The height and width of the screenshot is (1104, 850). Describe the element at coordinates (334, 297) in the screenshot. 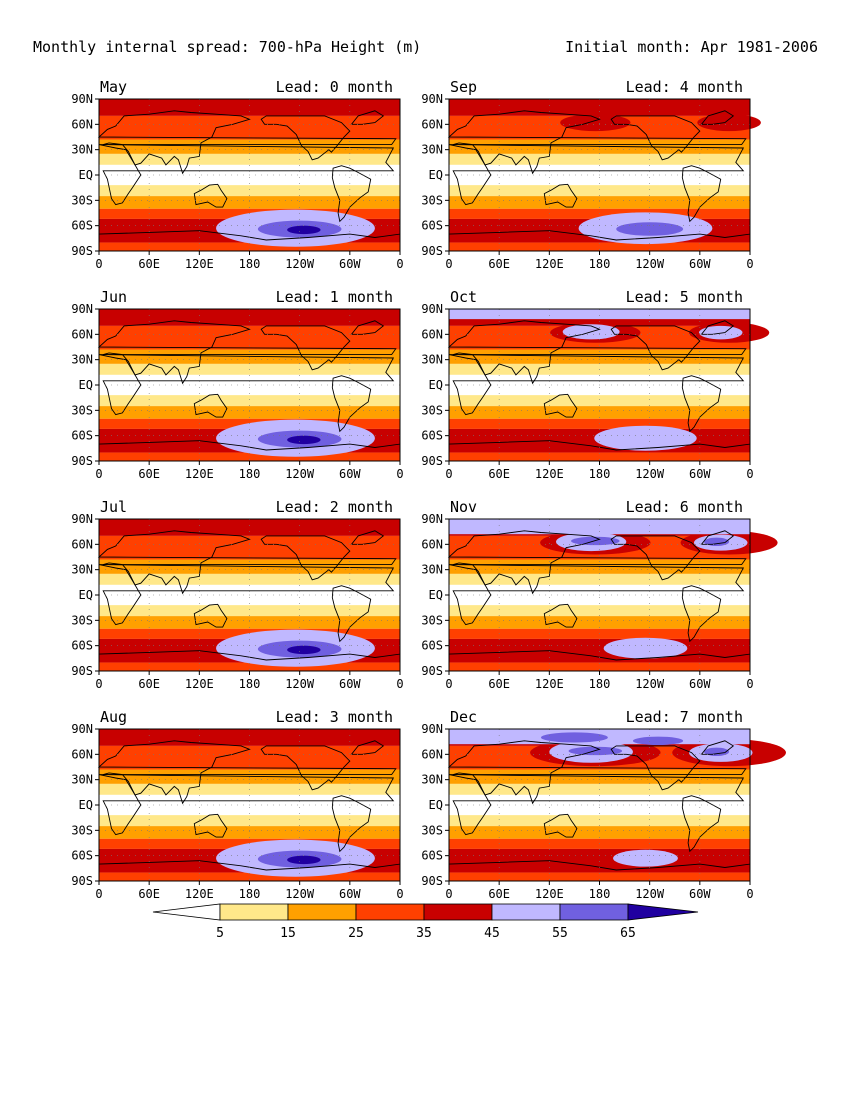

I see `panel-lead-label: Lead: 1 month` at that location.